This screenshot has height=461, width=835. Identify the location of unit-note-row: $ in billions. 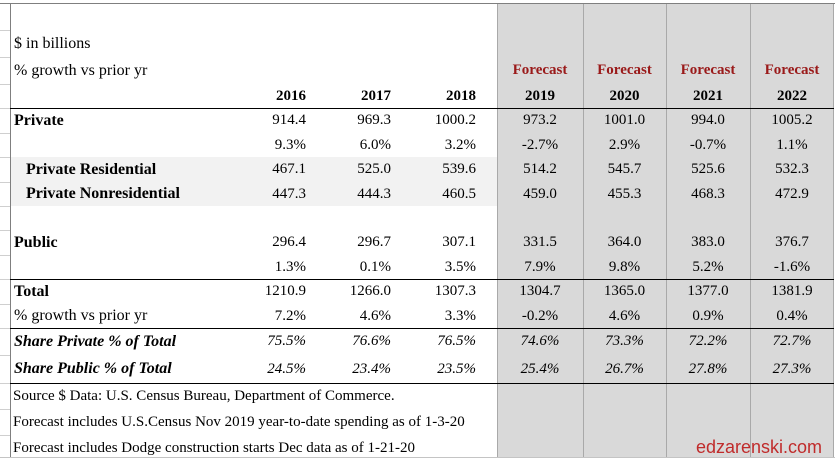
(422, 43).